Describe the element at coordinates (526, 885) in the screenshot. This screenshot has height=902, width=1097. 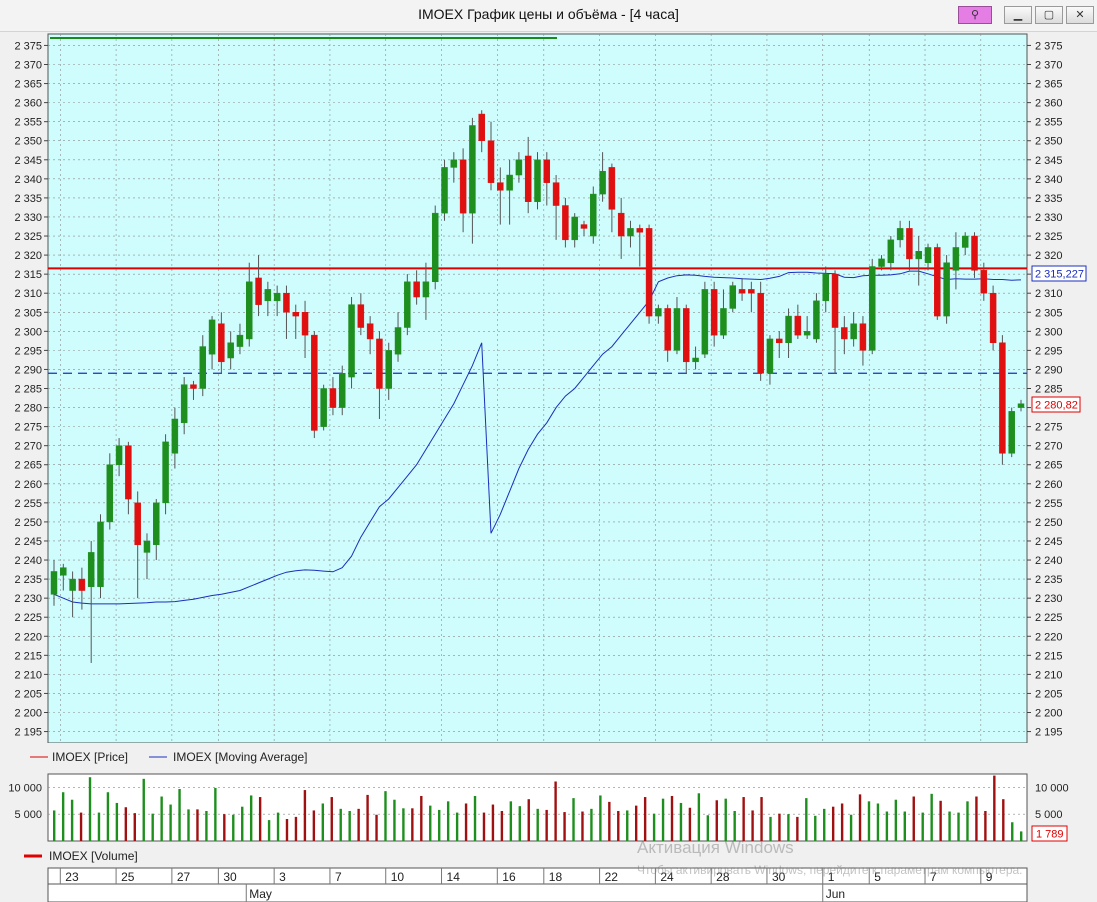
I see `time-axis-labels: 23 25 27 30 3 7 10 14 16 18 22 24 28 30 1 5 7 9 May Jun` at that location.